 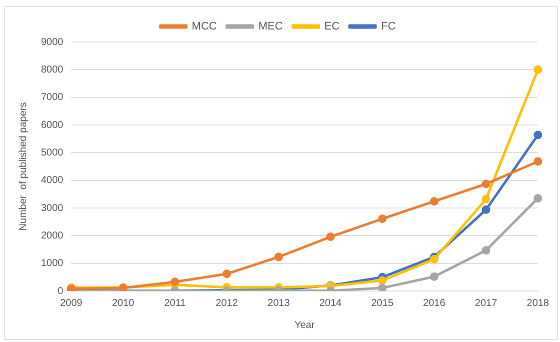 What do you see at coordinates (52, 70) in the screenshot?
I see `y-tick-label: 8000` at bounding box center [52, 70].